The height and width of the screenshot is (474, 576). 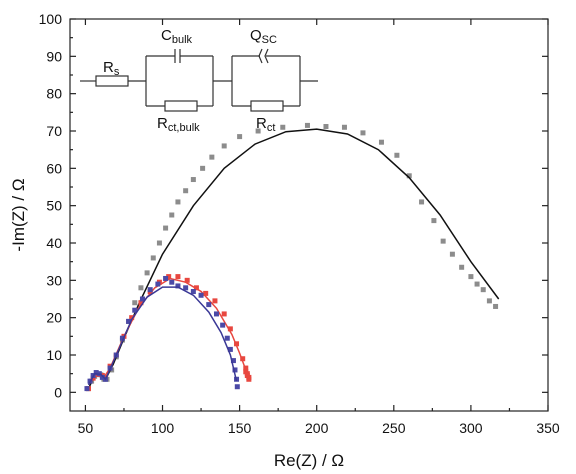 I want to click on x-tick-label: 100, so click(x=163, y=428).